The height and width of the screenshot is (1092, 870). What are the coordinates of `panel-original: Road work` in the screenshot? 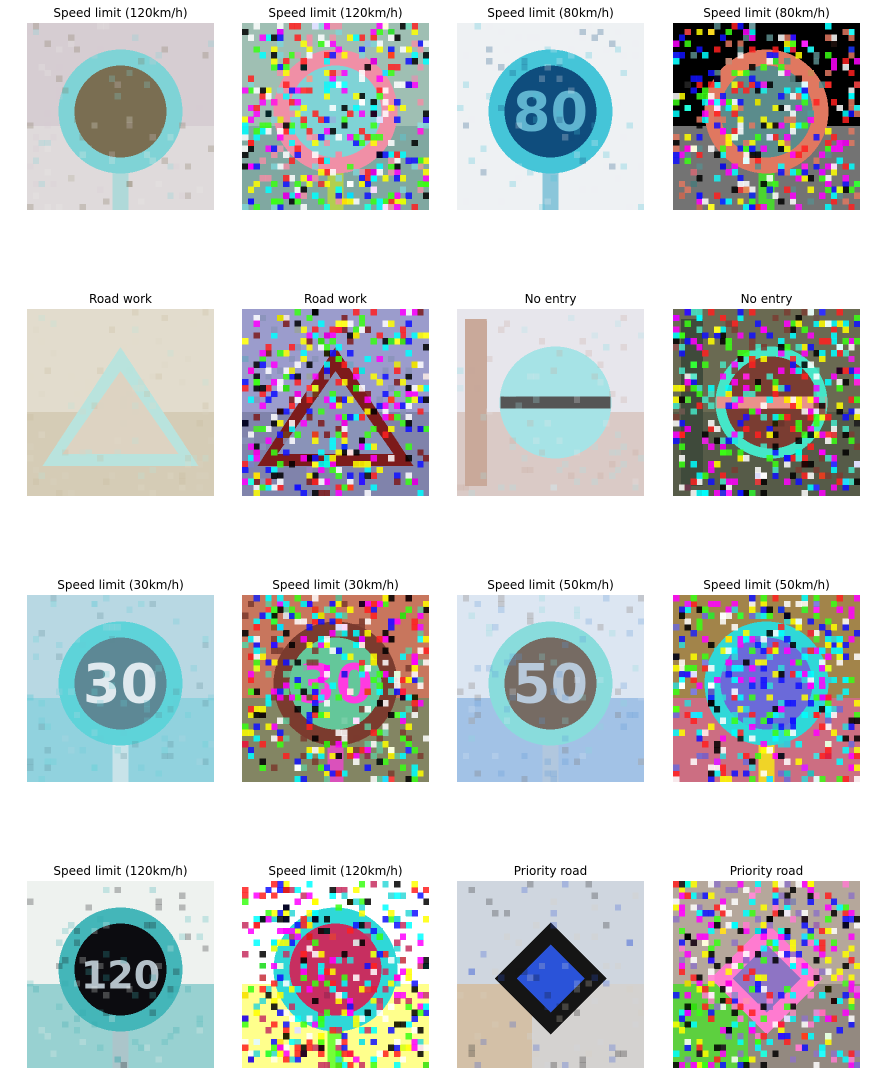 It's located at (120, 393).